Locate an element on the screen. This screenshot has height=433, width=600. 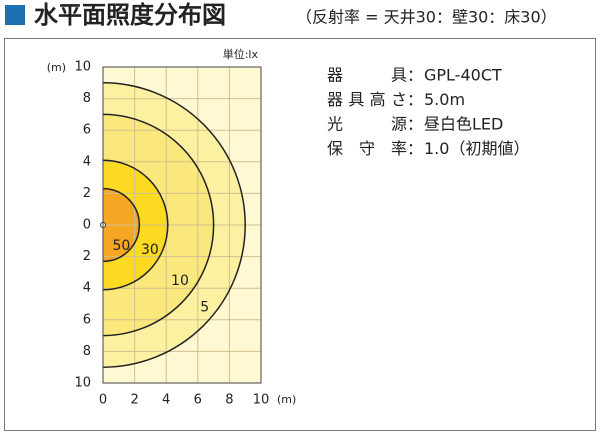
spec-label: 光 源 is located at coordinates (367, 124).